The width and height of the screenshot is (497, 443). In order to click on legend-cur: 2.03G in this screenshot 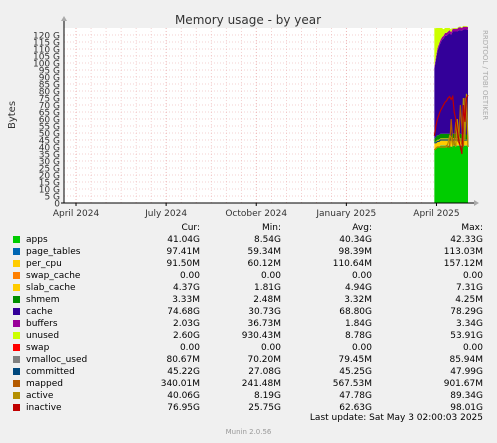, I will do `click(186, 324)`.